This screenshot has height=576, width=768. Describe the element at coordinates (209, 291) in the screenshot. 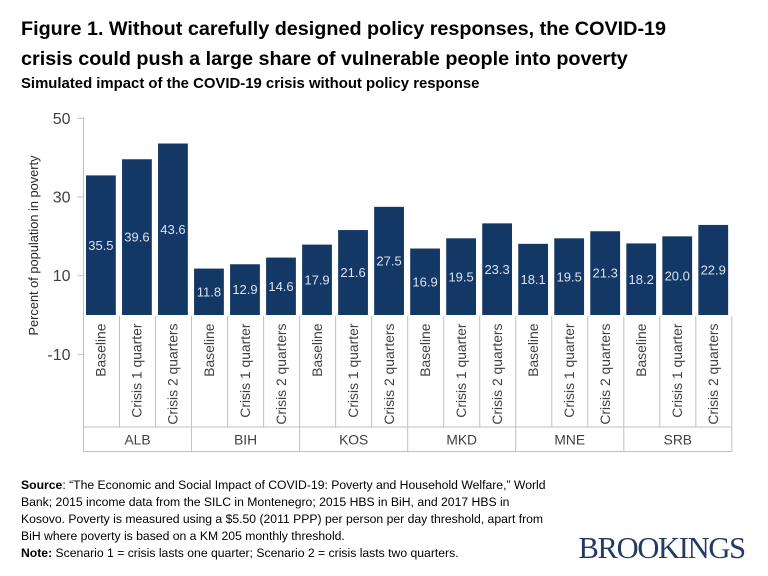

I see `svg-text: 11.8` at that location.